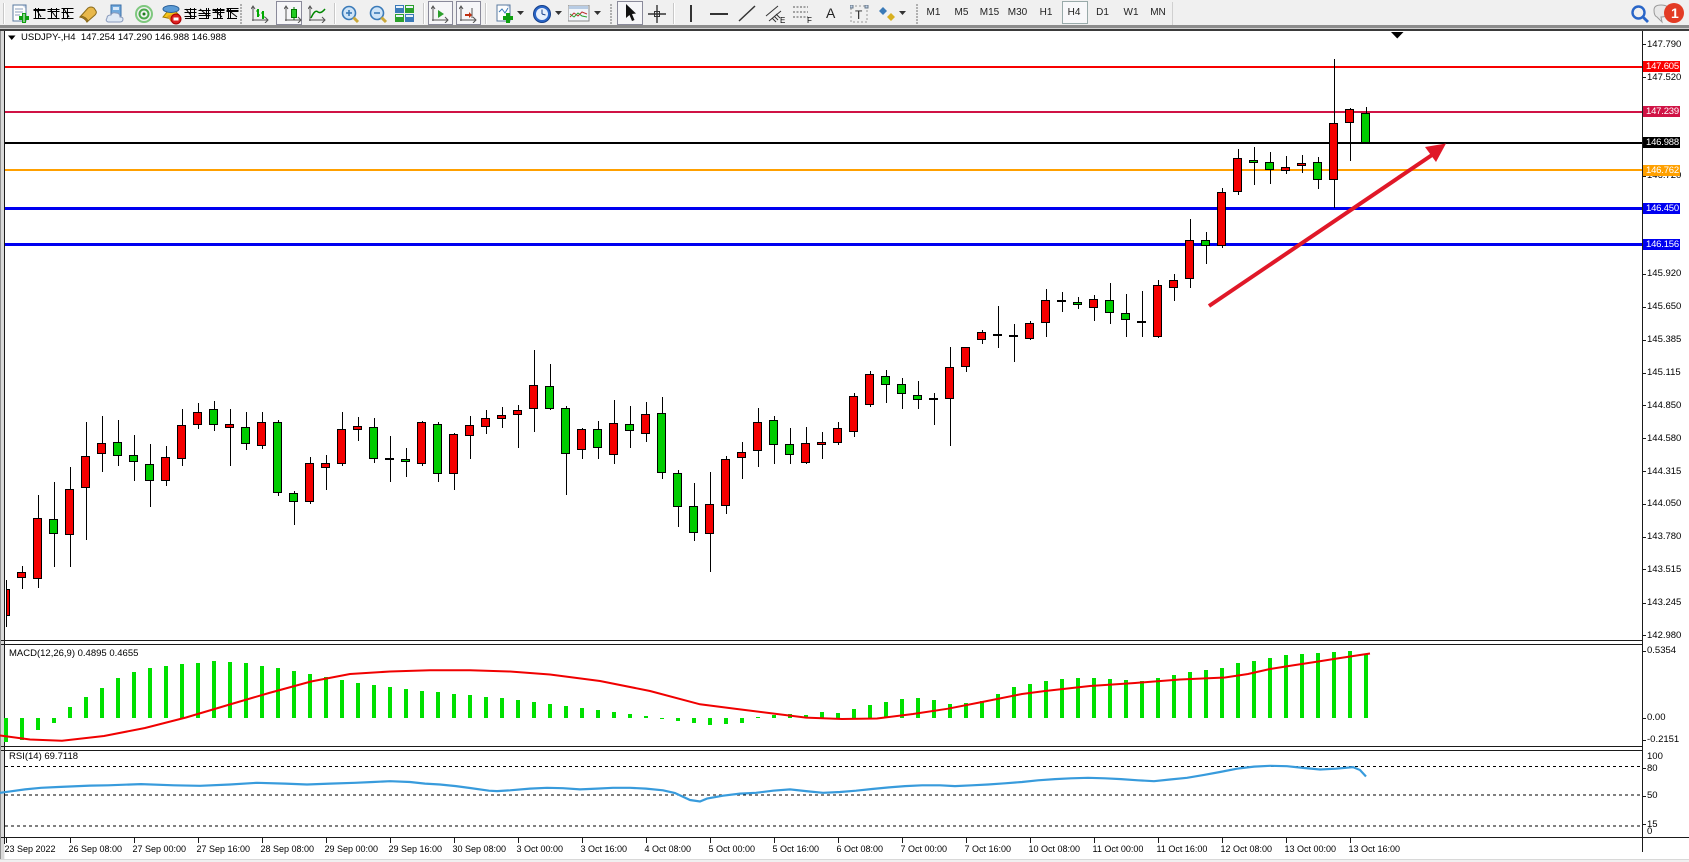 This screenshot has width=1689, height=862. Describe the element at coordinates (1675, 13) in the screenshot. I see `svg-text: 1` at that location.